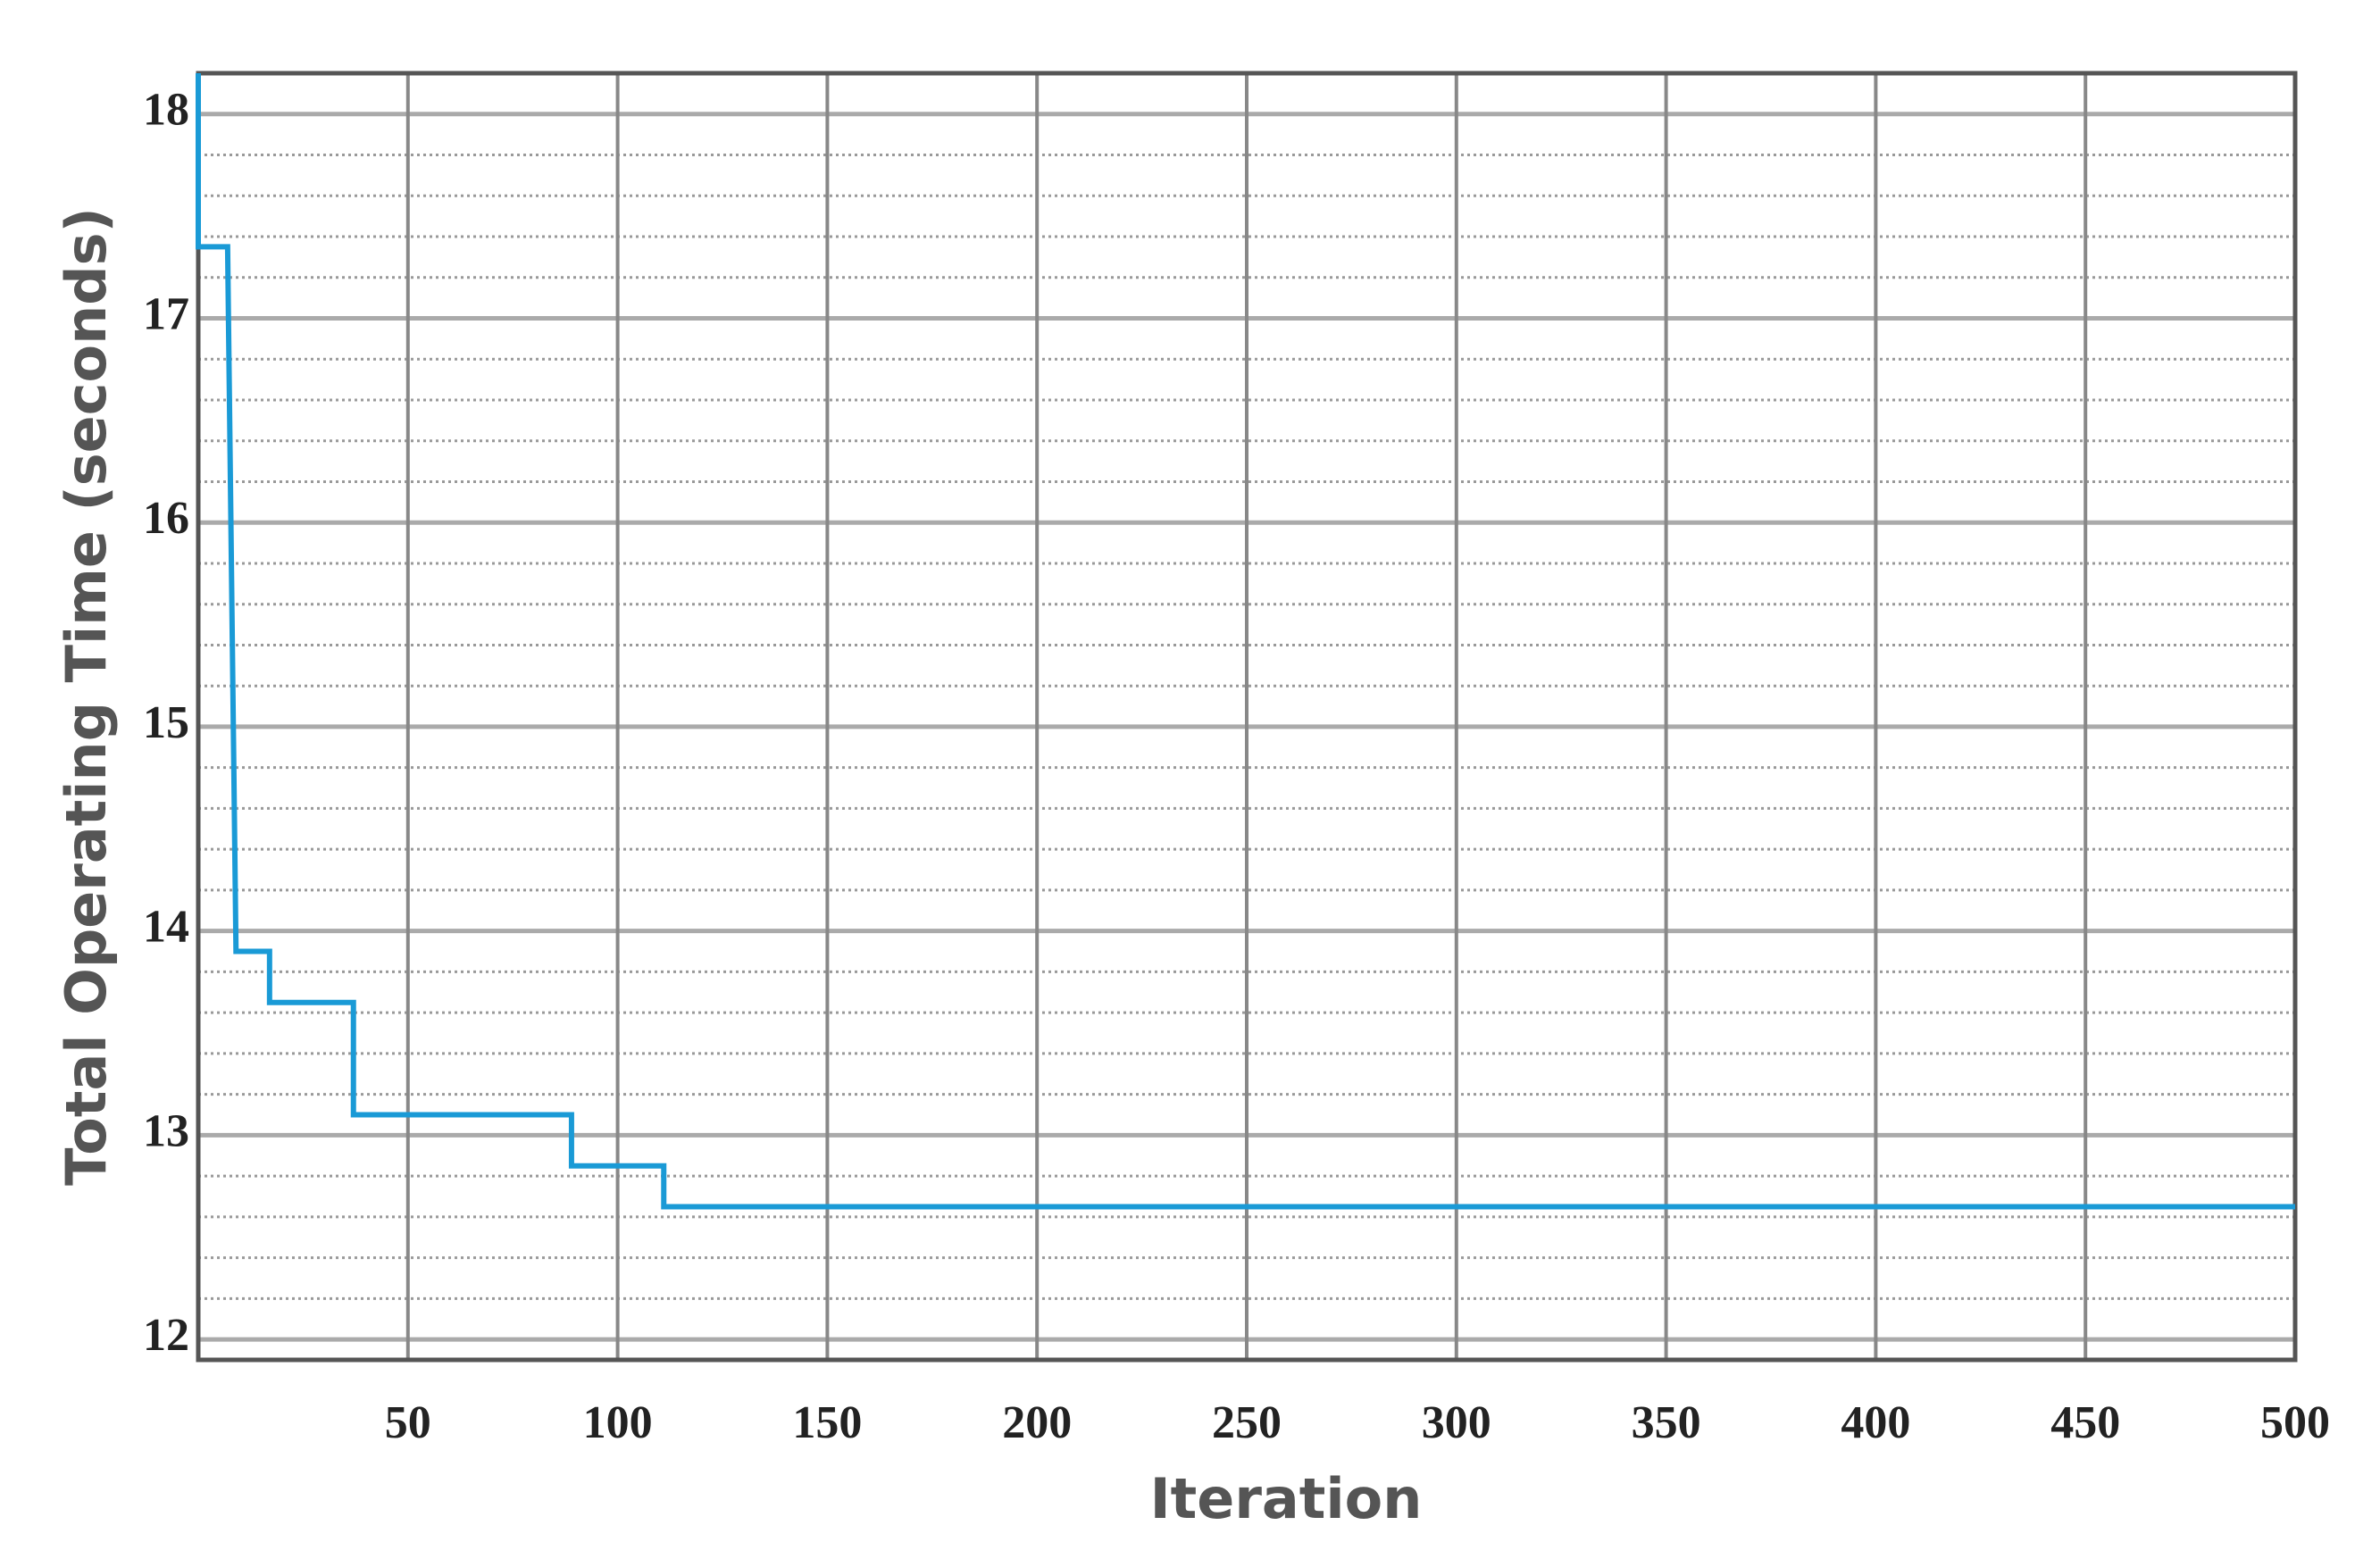  What do you see at coordinates (166, 110) in the screenshot?
I see `y-tick-label: 18` at bounding box center [166, 110].